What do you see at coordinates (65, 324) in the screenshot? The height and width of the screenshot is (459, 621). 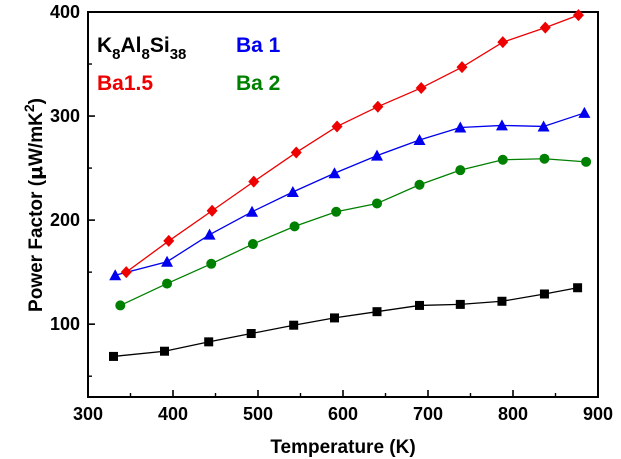 I see `y-tick-label: 100` at bounding box center [65, 324].